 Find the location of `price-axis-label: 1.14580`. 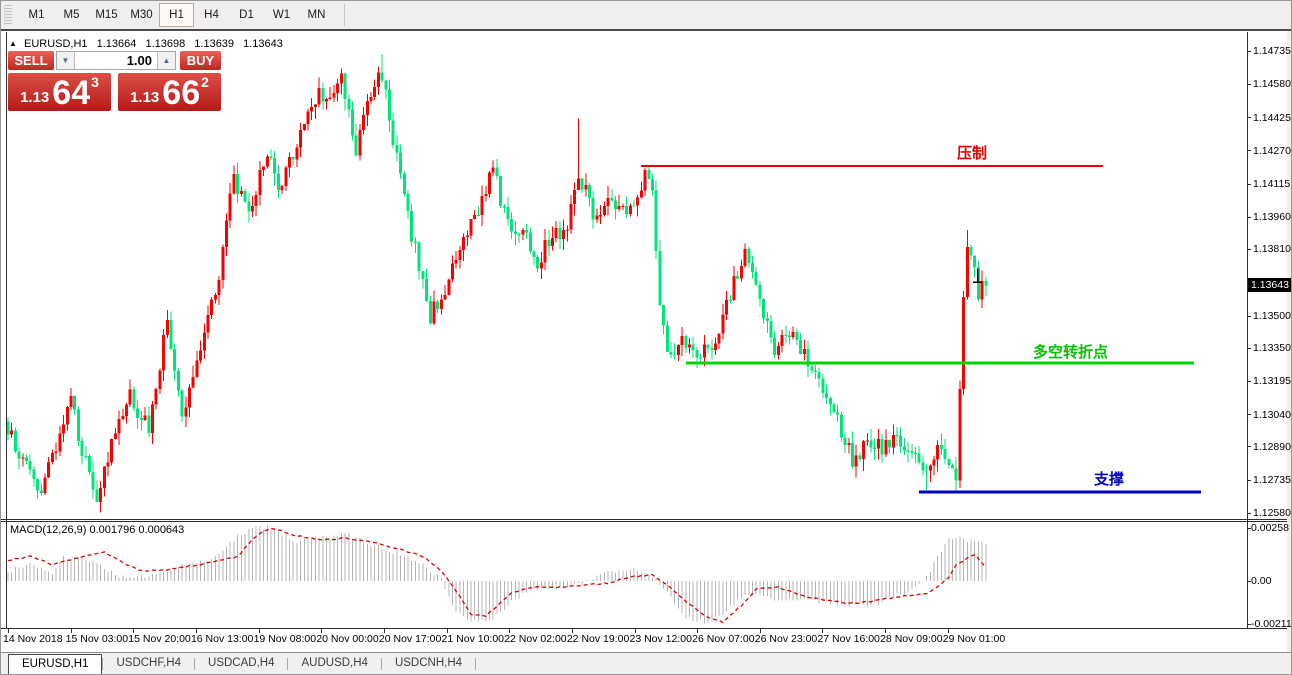

price-axis-label: 1.14580 is located at coordinates (1272, 84).